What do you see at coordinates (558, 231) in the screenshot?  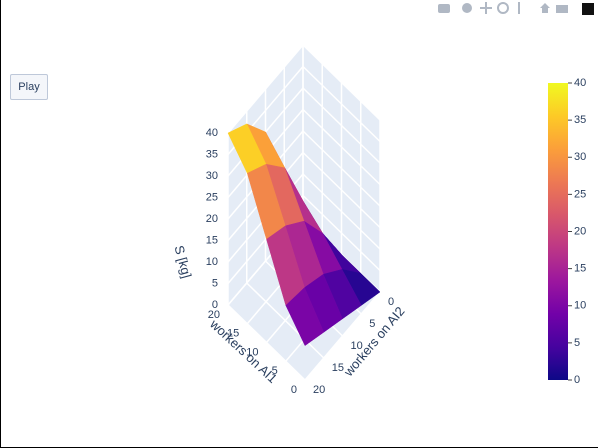 I see `colorbar` at bounding box center [558, 231].